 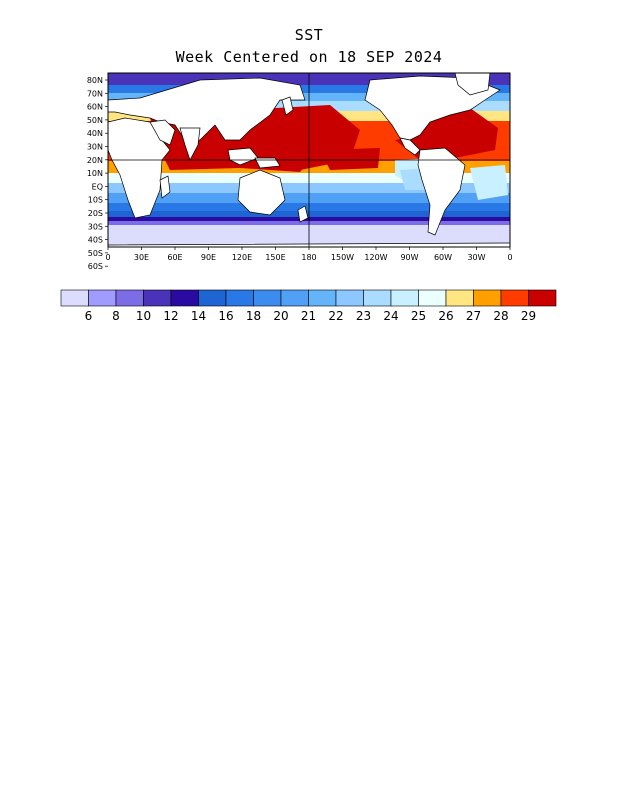 What do you see at coordinates (375, 257) in the screenshot?
I see `longitude-tick-label: 120W` at bounding box center [375, 257].